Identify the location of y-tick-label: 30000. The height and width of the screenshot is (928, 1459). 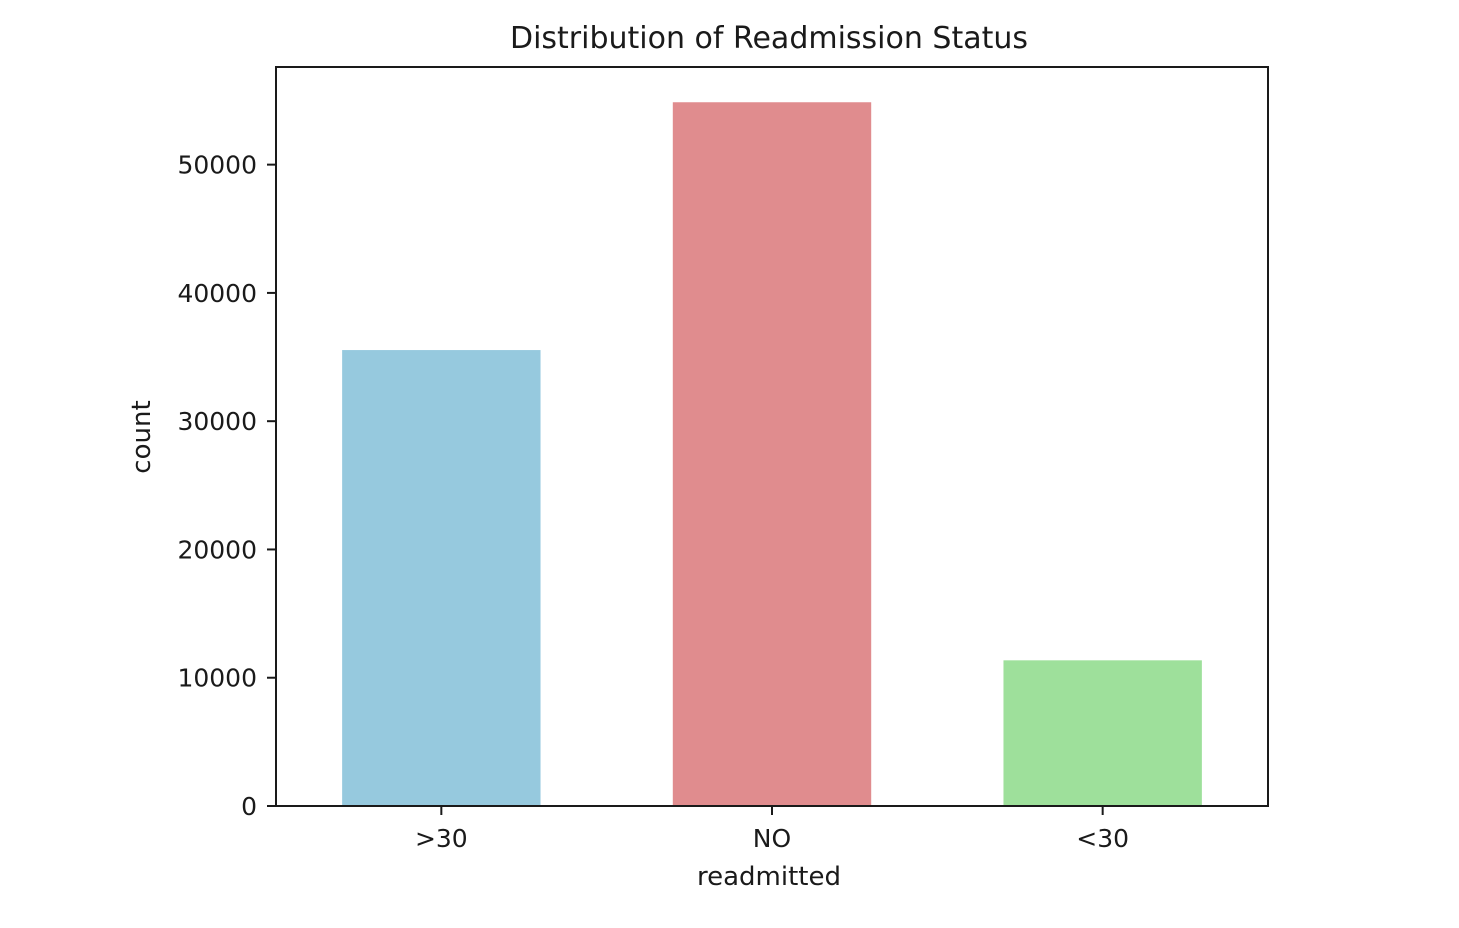
(217, 421).